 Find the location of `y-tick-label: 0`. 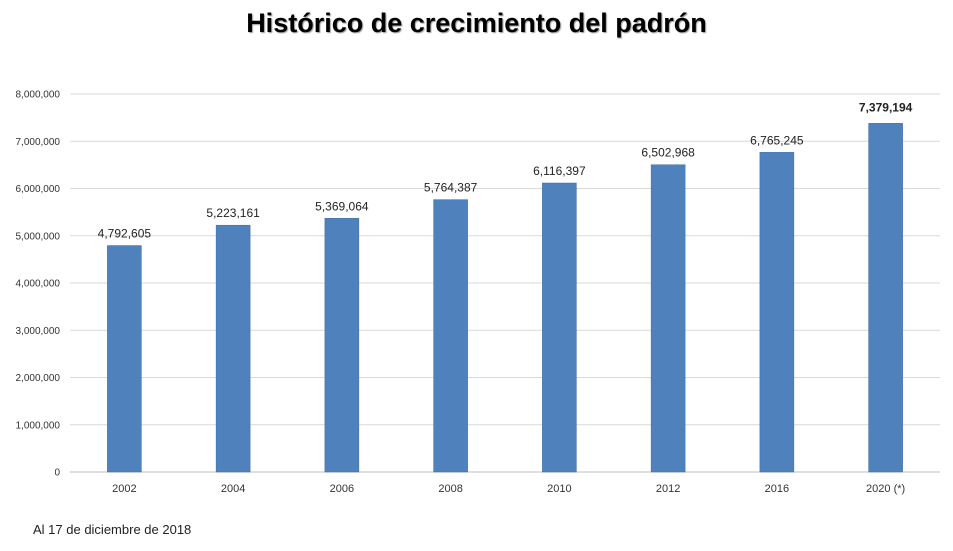

y-tick-label: 0 is located at coordinates (57, 473).